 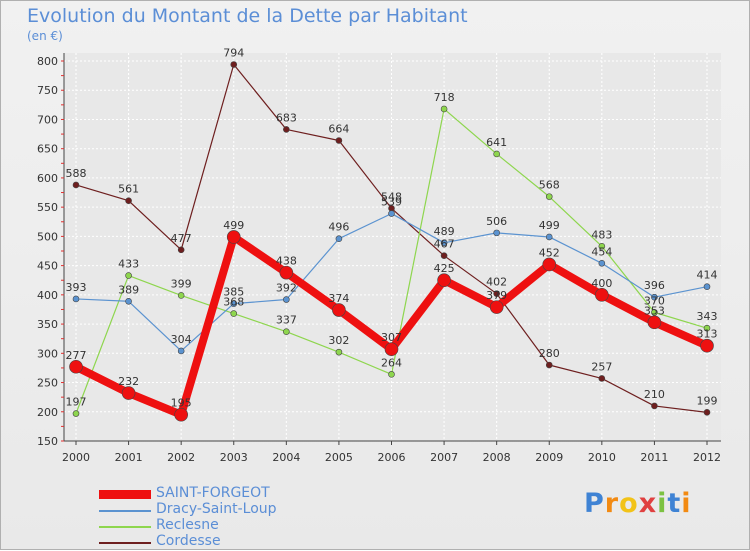 What do you see at coordinates (47, 383) in the screenshot?
I see `y-tick-label: 250` at bounding box center [47, 383].